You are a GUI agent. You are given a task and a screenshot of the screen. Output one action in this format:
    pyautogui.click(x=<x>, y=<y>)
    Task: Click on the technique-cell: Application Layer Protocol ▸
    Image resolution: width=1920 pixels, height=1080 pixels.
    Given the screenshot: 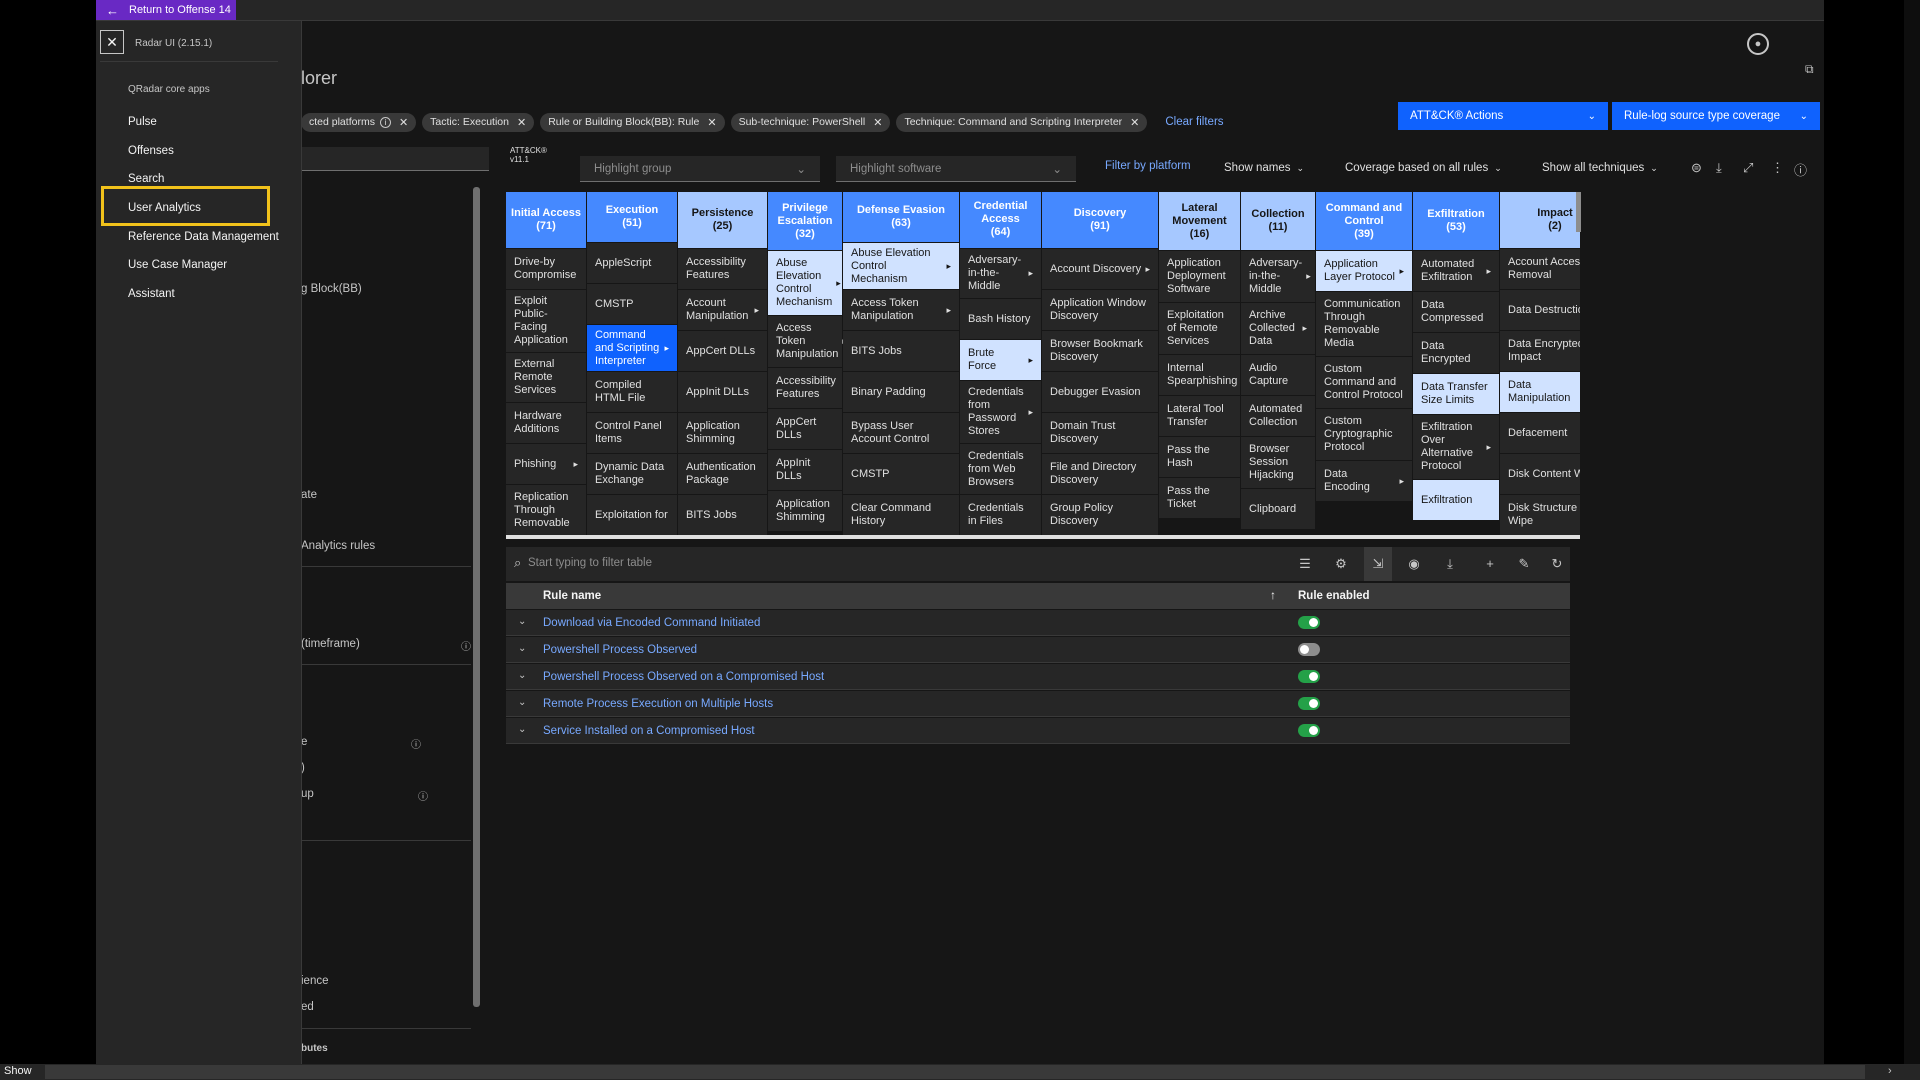 What is the action you would take?
    pyautogui.click(x=1364, y=271)
    